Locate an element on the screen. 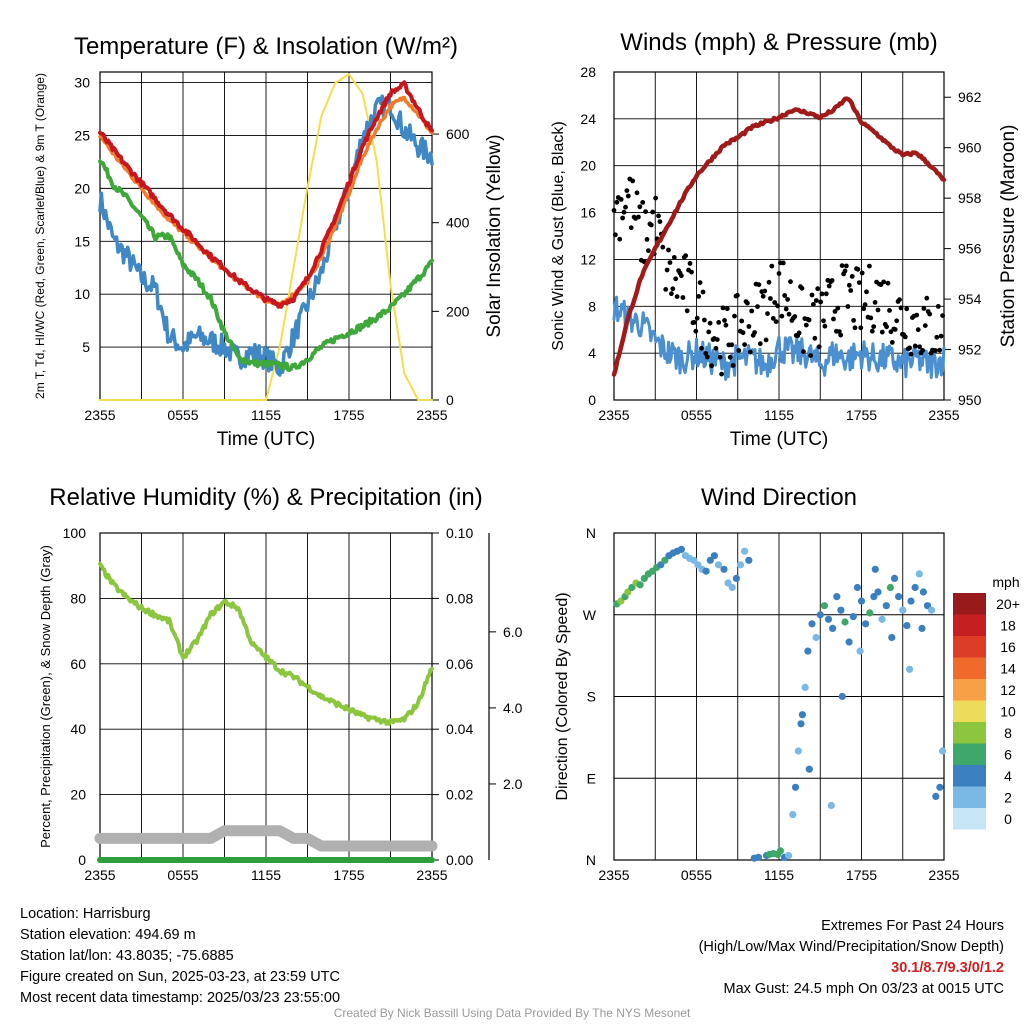  temperature-title: Temperature (F) & Insolation (W/m²) is located at coordinates (266, 46).